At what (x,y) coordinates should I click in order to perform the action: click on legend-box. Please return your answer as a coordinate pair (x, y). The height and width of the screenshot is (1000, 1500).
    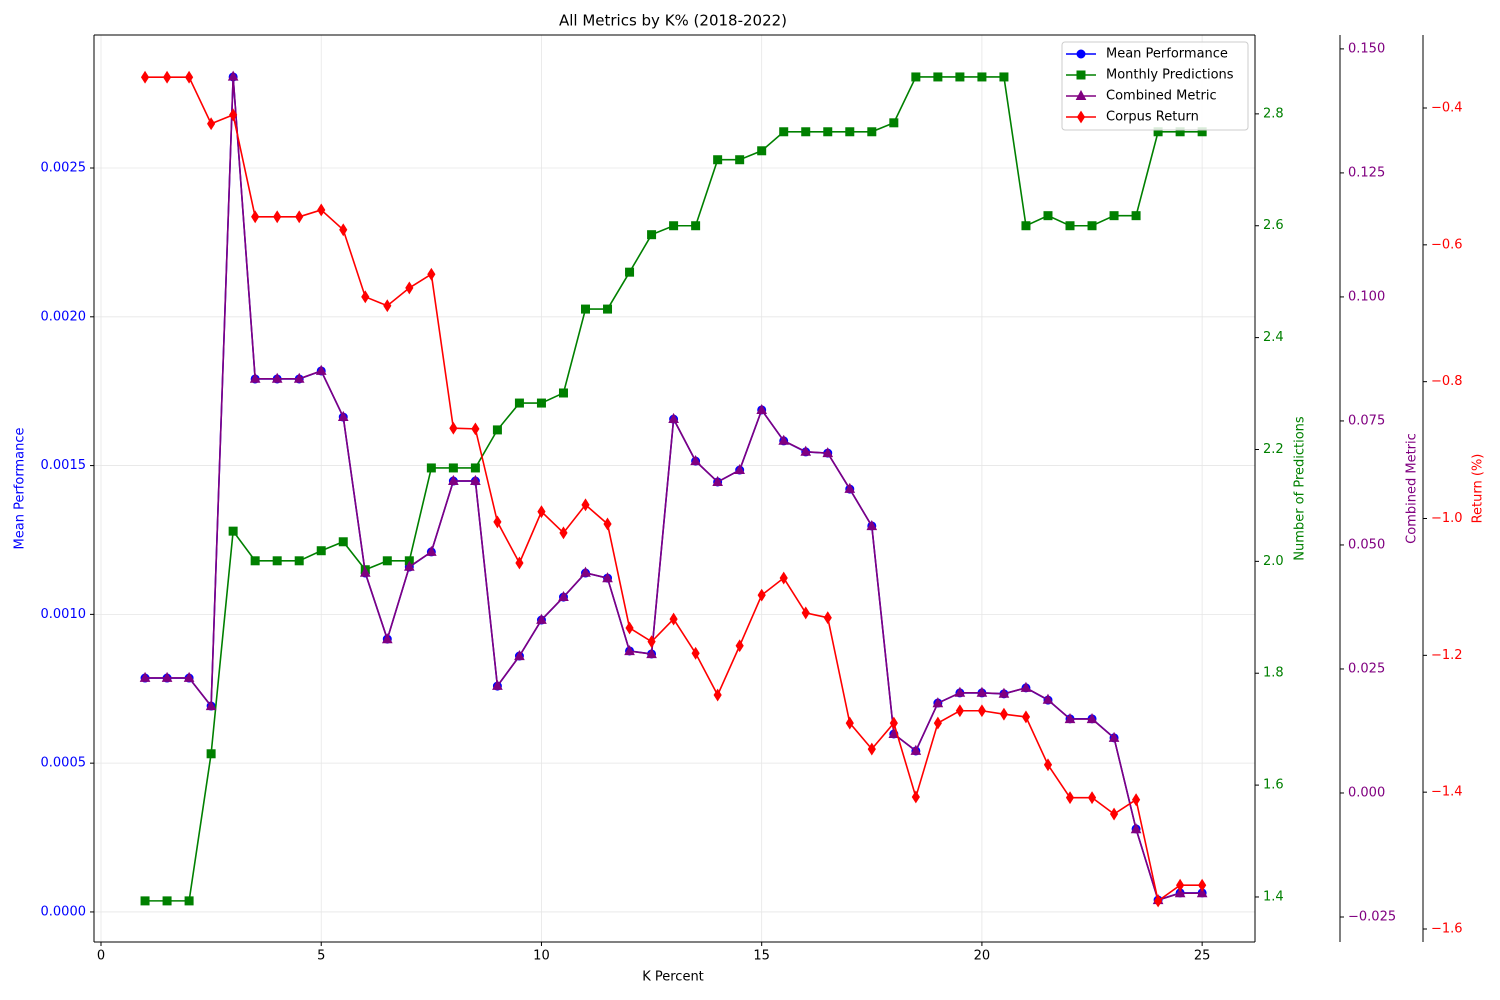
    Looking at the image, I should click on (1155, 86).